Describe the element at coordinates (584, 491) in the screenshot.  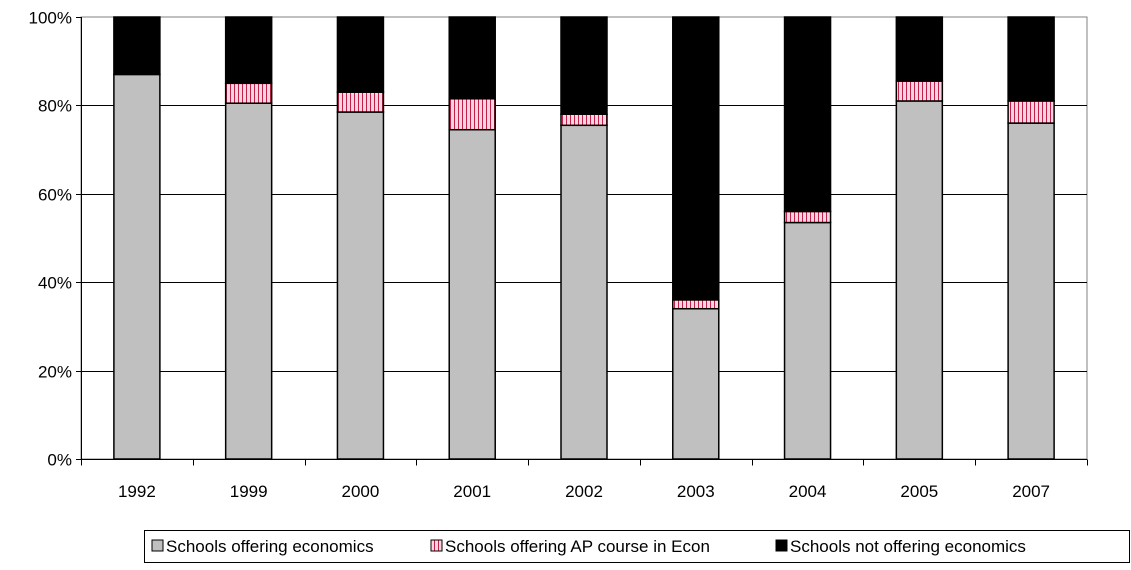
I see `x-tick-label: 2002` at that location.